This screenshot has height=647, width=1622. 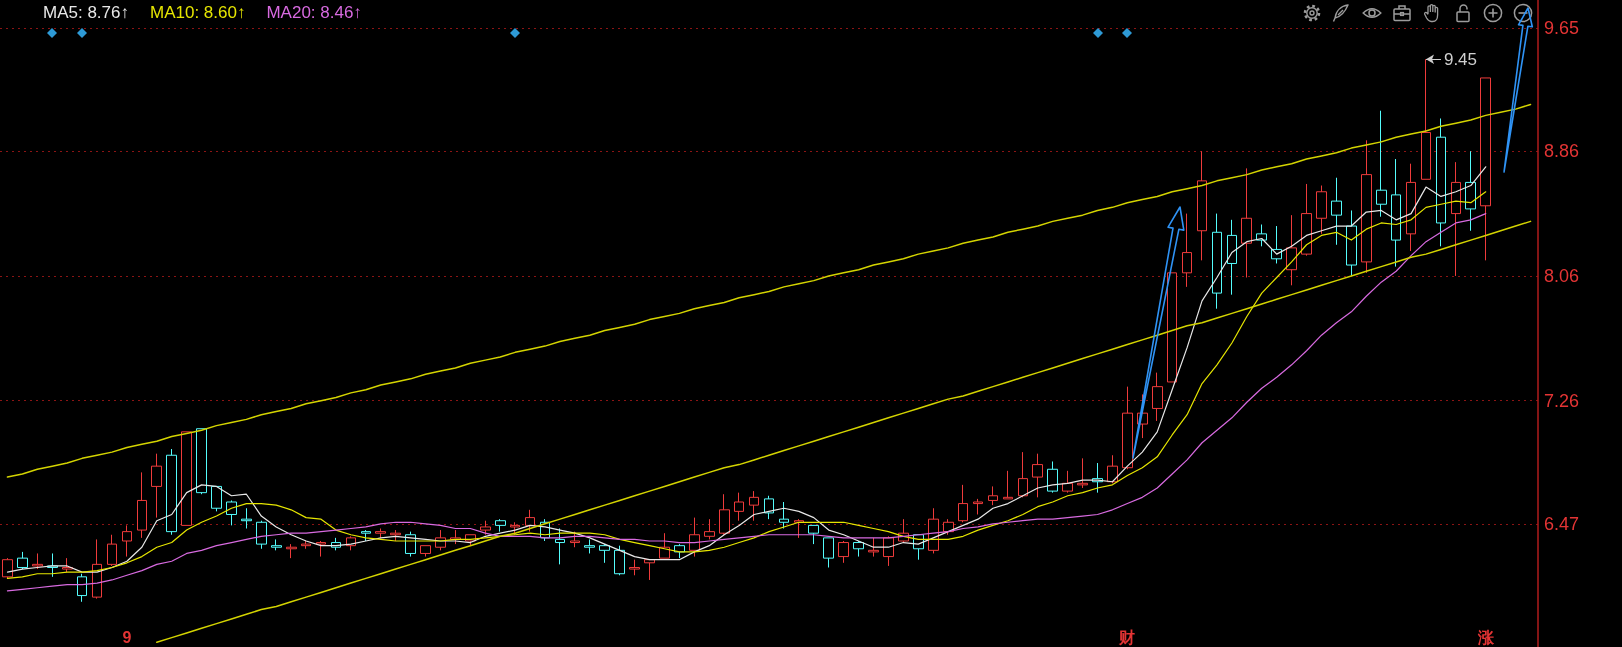 I want to click on x-tick-label: 9, so click(x=127, y=637).